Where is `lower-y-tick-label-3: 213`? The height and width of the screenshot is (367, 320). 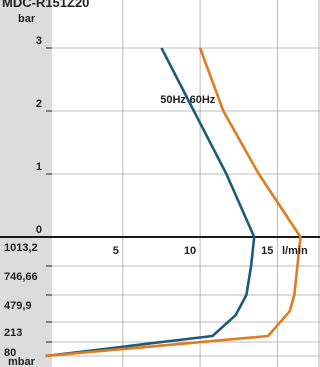 lower-y-tick-label-3: 213 is located at coordinates (13, 333).